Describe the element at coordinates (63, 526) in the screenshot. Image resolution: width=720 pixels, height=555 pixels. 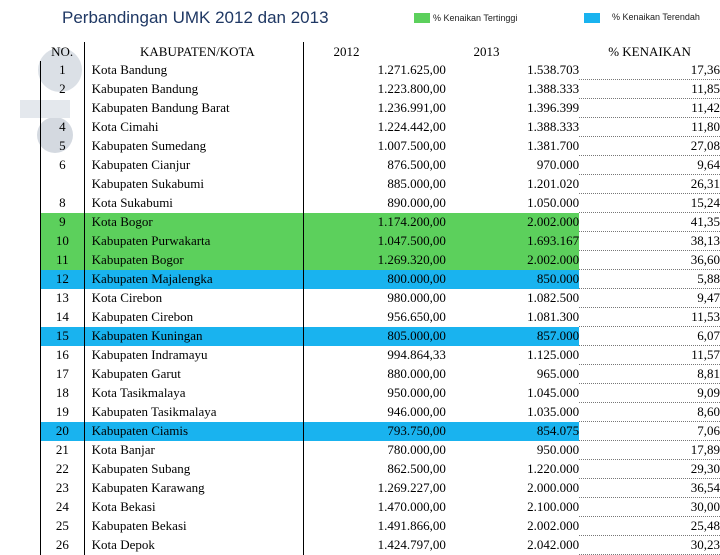
I see `cell-no: 25` at that location.